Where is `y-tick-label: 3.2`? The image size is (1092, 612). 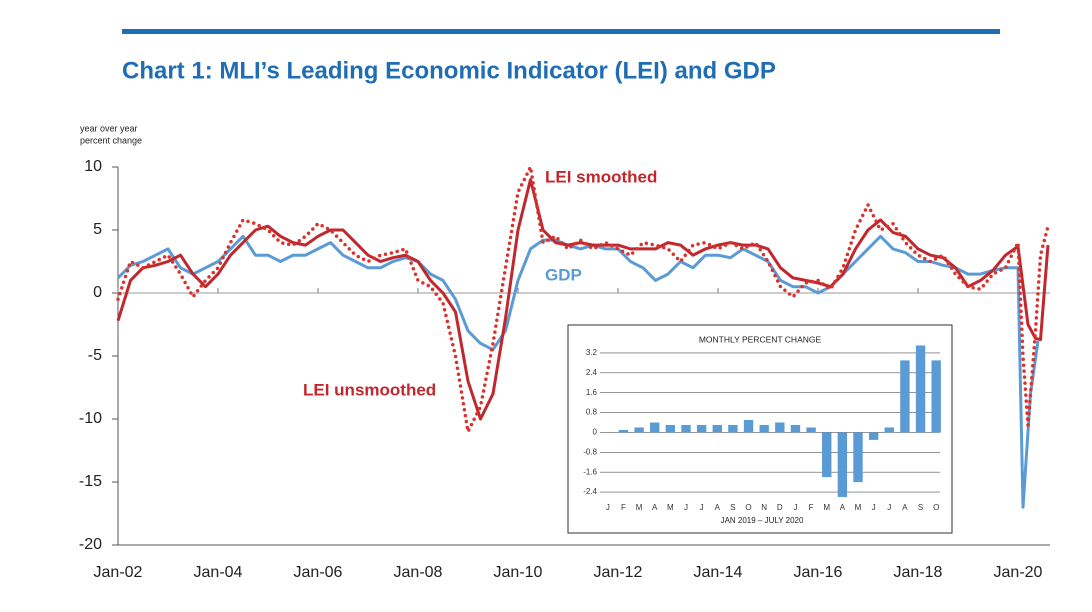 y-tick-label: 3.2 is located at coordinates (592, 352).